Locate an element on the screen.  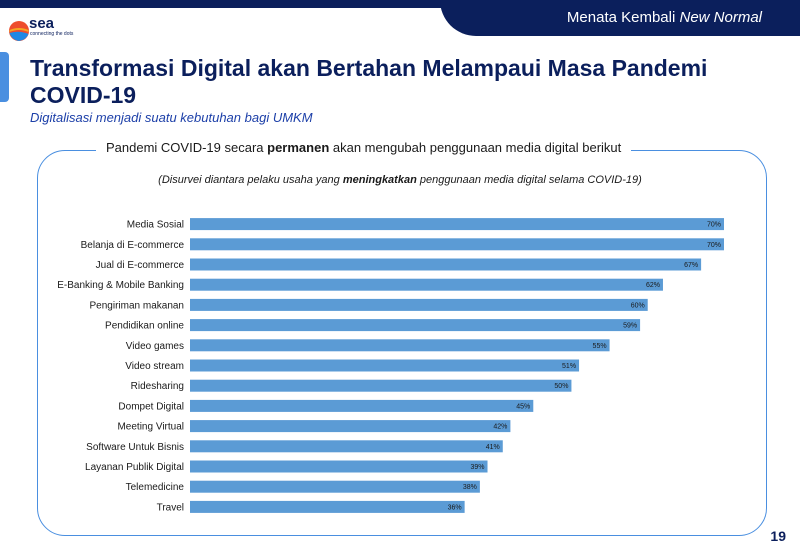
header-tab-text: Menata Kembali New Normal is located at coordinates (664, 17).